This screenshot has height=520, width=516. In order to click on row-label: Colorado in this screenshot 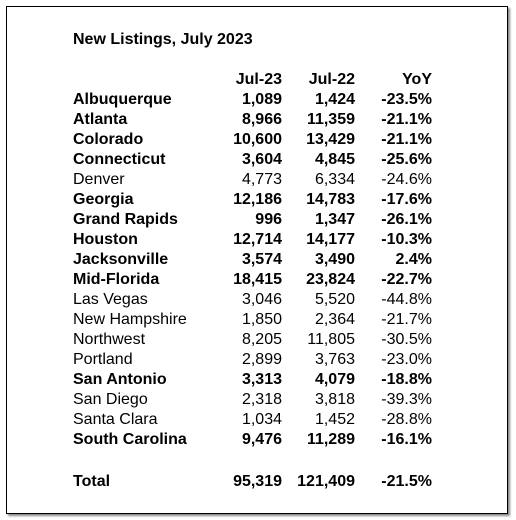, I will do `click(108, 139)`.